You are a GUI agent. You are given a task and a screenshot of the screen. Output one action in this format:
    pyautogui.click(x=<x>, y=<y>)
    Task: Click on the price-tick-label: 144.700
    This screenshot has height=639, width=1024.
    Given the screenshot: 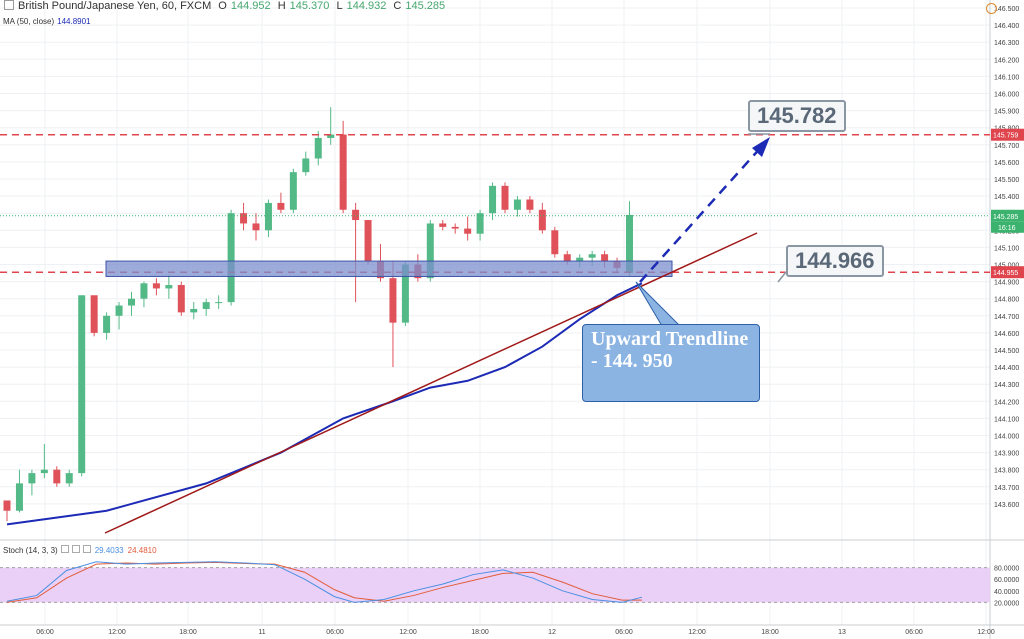 What is the action you would take?
    pyautogui.click(x=1006, y=317)
    